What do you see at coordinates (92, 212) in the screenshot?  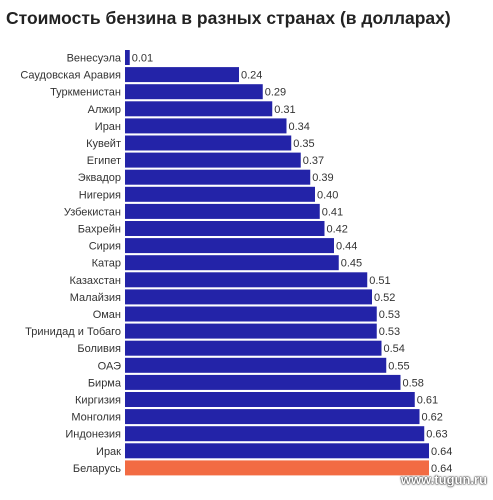 I see `category-label: Узбекистан` at bounding box center [92, 212].